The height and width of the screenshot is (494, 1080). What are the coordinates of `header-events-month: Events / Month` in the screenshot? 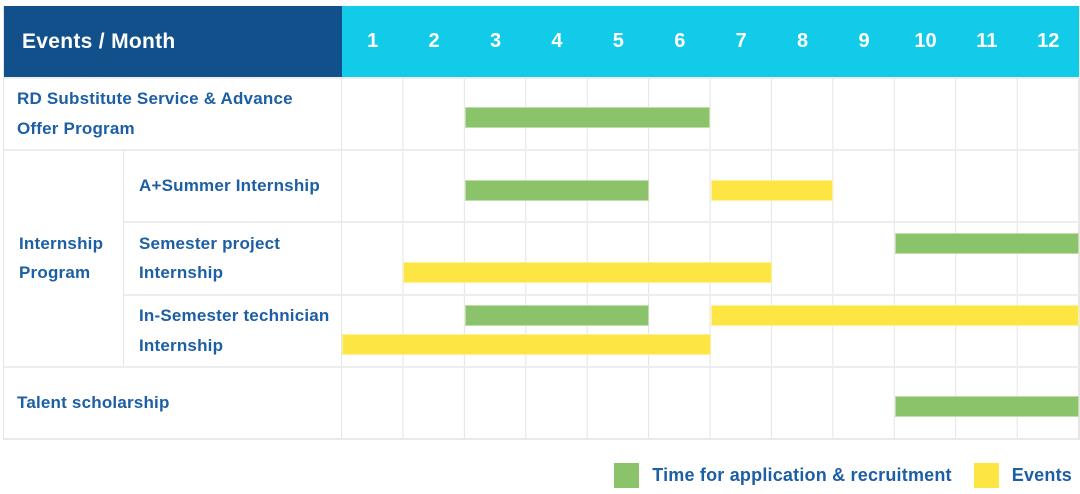 It's located at (173, 41).